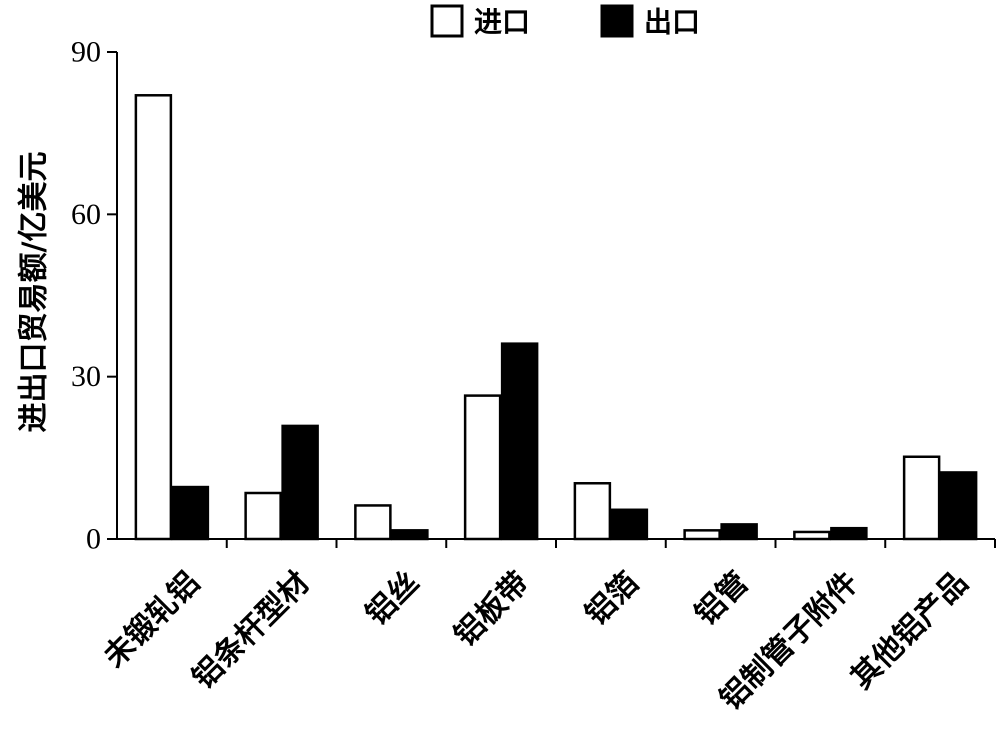 The image size is (1000, 749). What do you see at coordinates (94, 296) in the screenshot?
I see `y-axis: 0 30 60 90` at bounding box center [94, 296].